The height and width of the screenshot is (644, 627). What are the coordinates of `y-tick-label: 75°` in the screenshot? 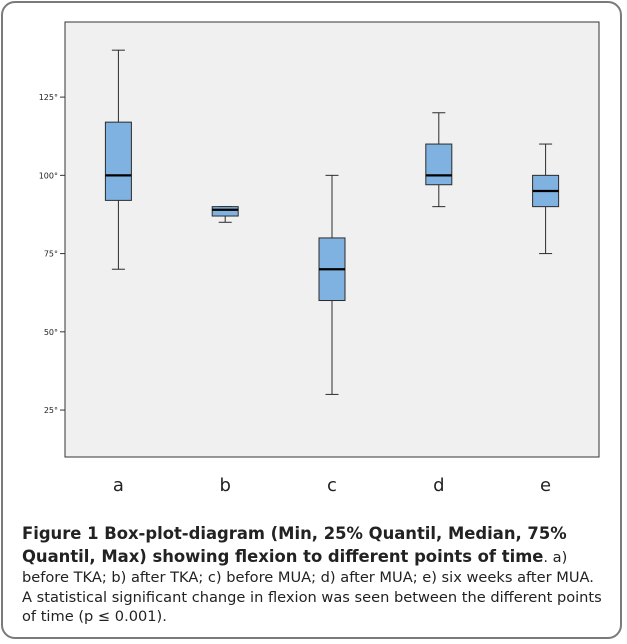 It's located at (51, 254).